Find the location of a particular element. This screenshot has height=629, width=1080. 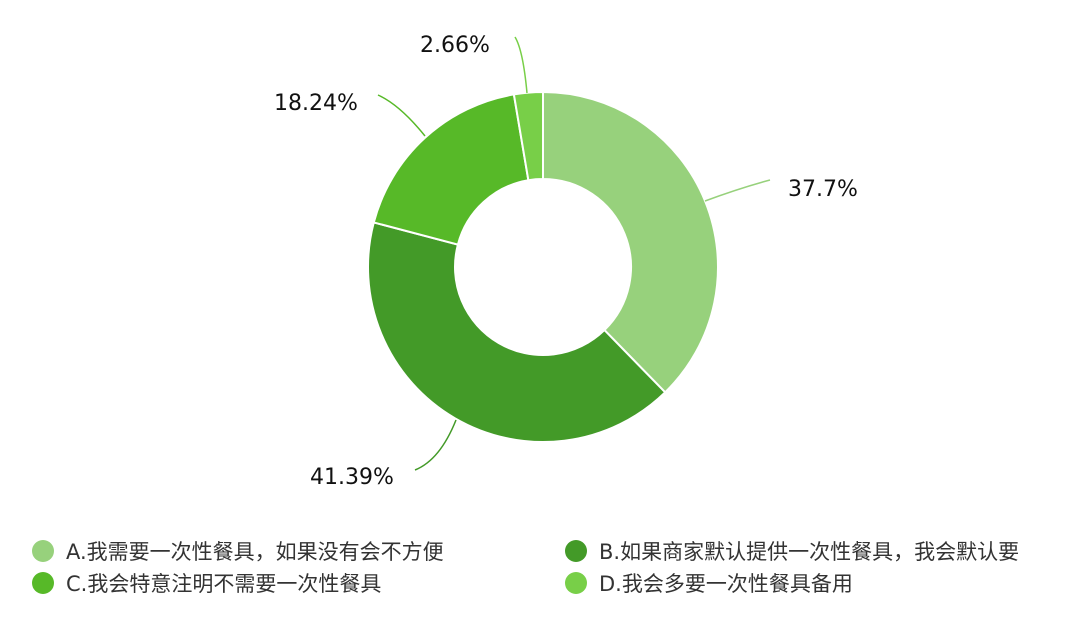

leader-line-b is located at coordinates (435, 445).